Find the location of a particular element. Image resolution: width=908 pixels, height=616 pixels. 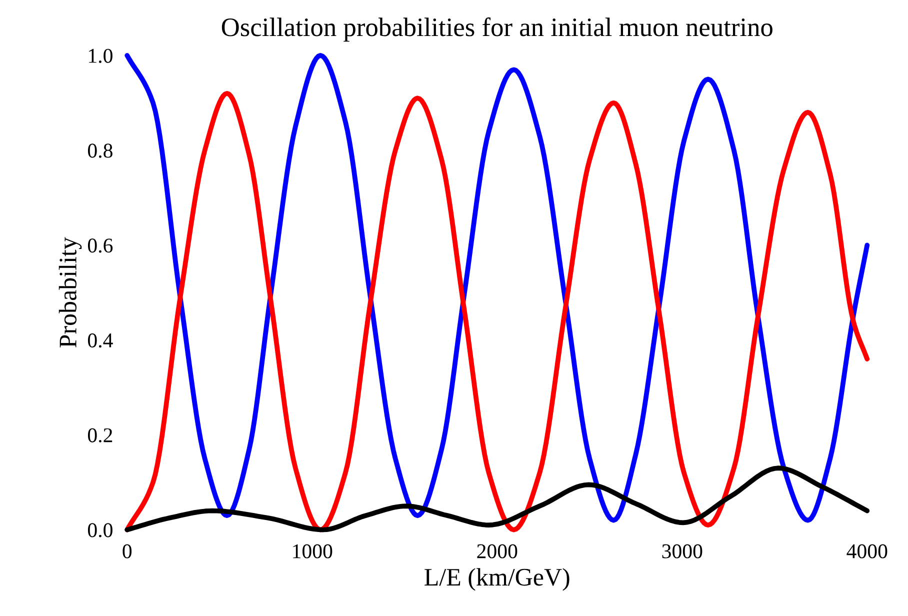

x-tick-label: 4000 is located at coordinates (867, 551).